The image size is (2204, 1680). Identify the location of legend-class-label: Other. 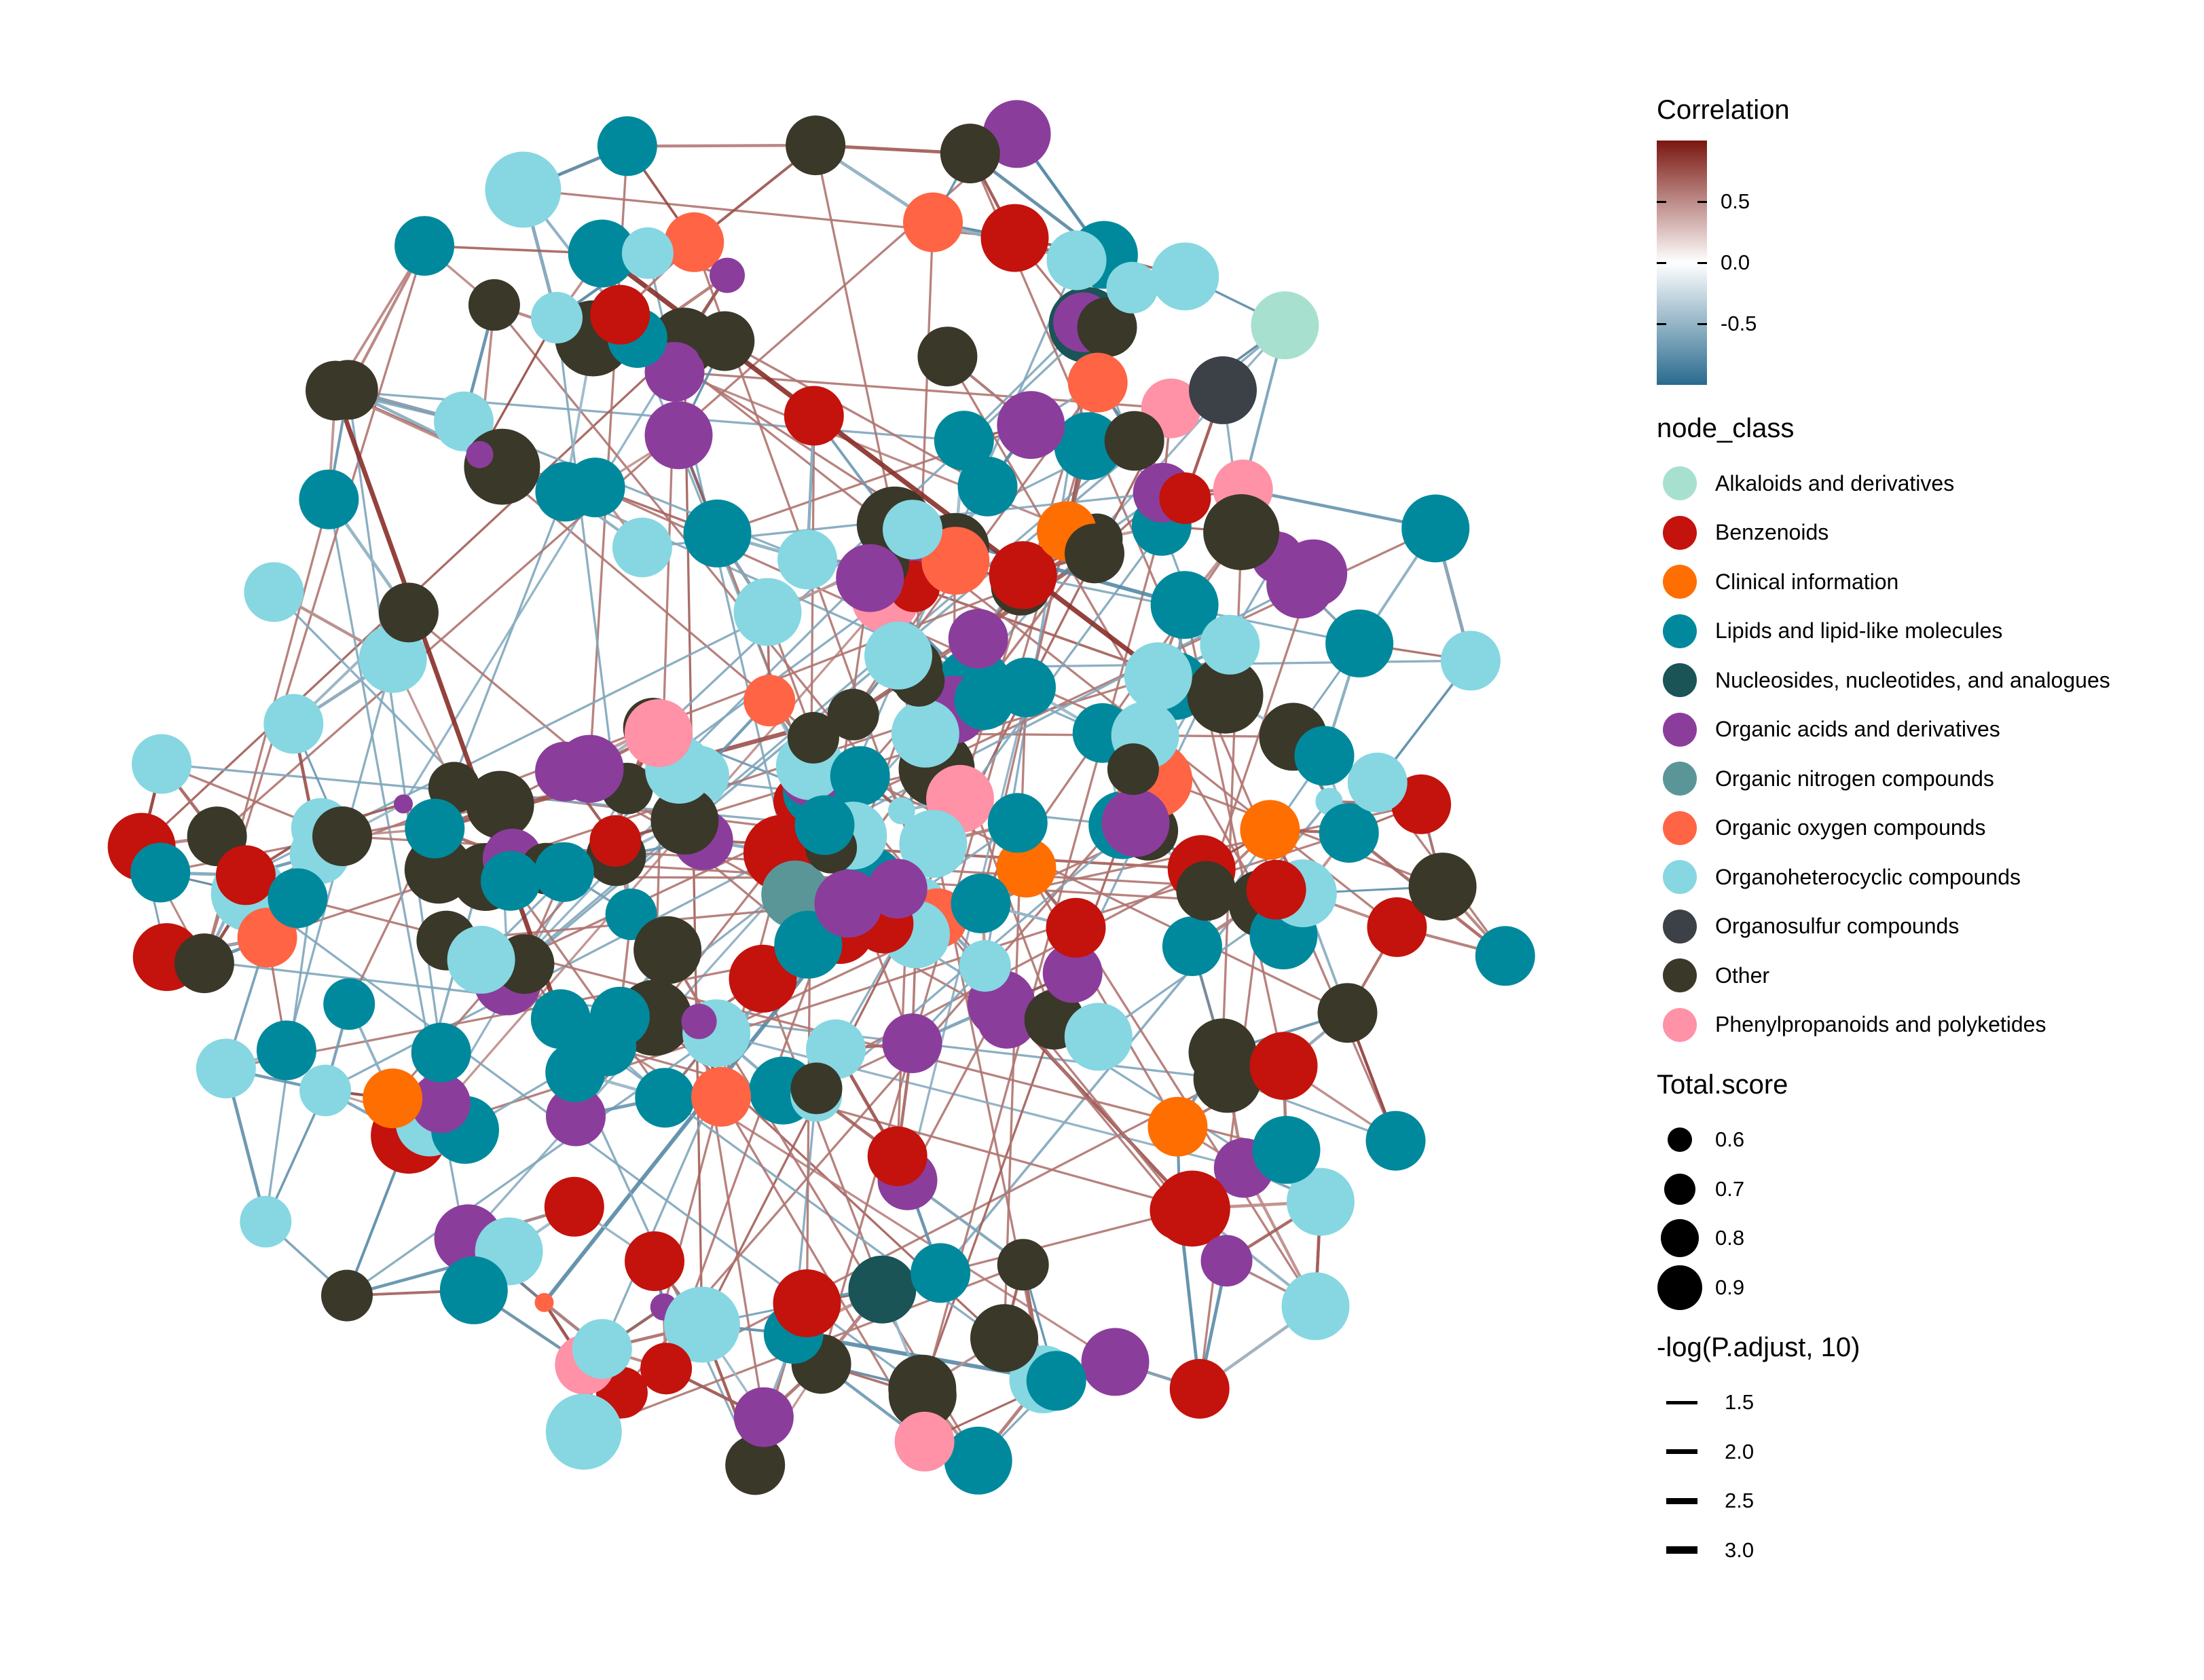
(1742, 976).